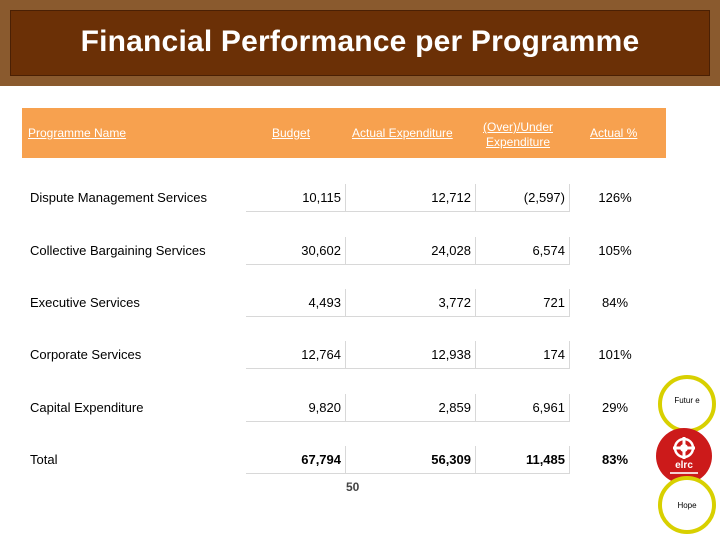 The height and width of the screenshot is (540, 720). I want to click on row-programme-name: Capital Expenditure, so click(87, 407).